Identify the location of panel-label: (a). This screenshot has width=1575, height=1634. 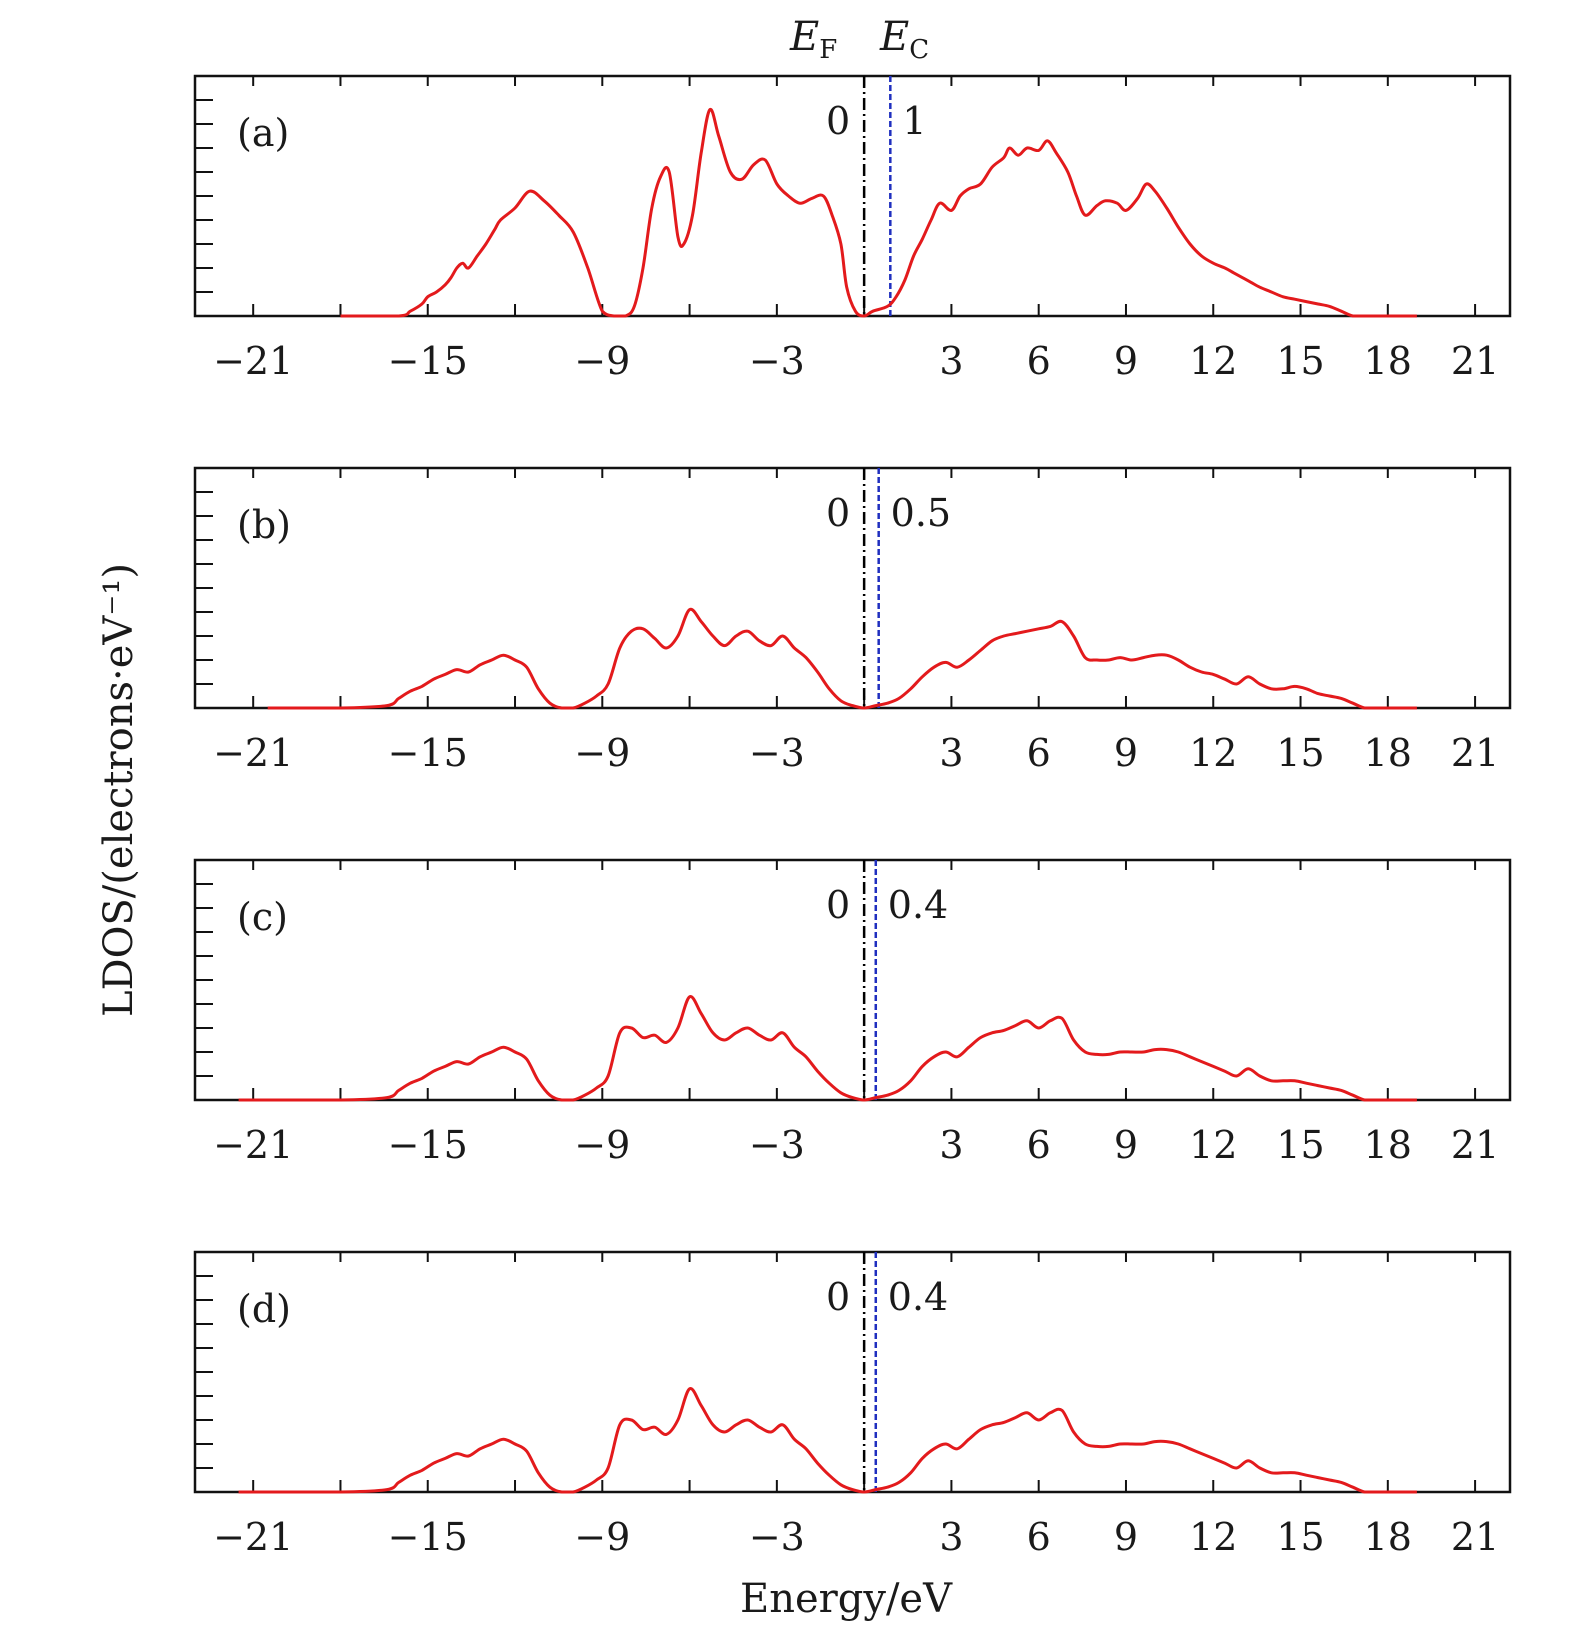
(263, 133).